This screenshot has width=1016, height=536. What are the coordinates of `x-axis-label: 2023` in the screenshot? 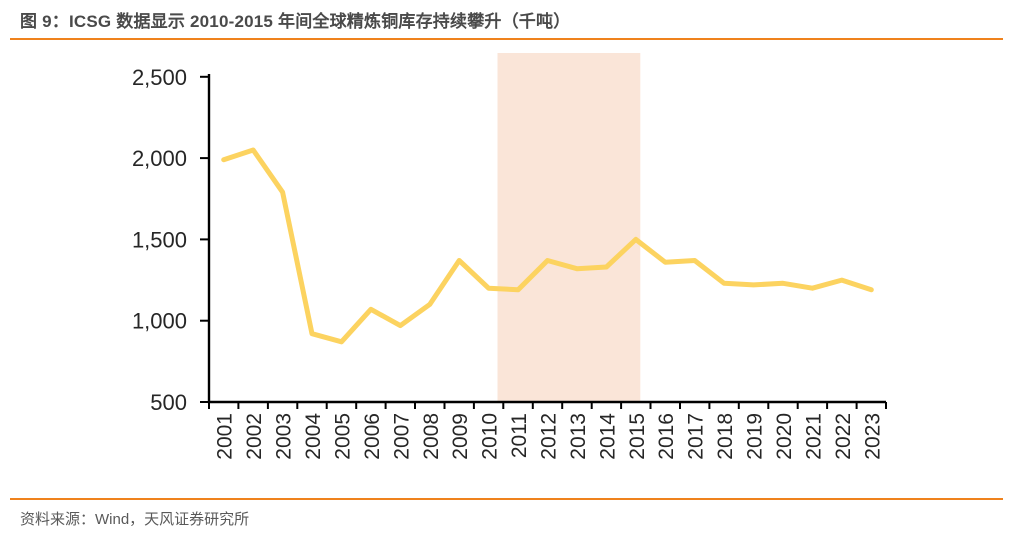 It's located at (872, 436).